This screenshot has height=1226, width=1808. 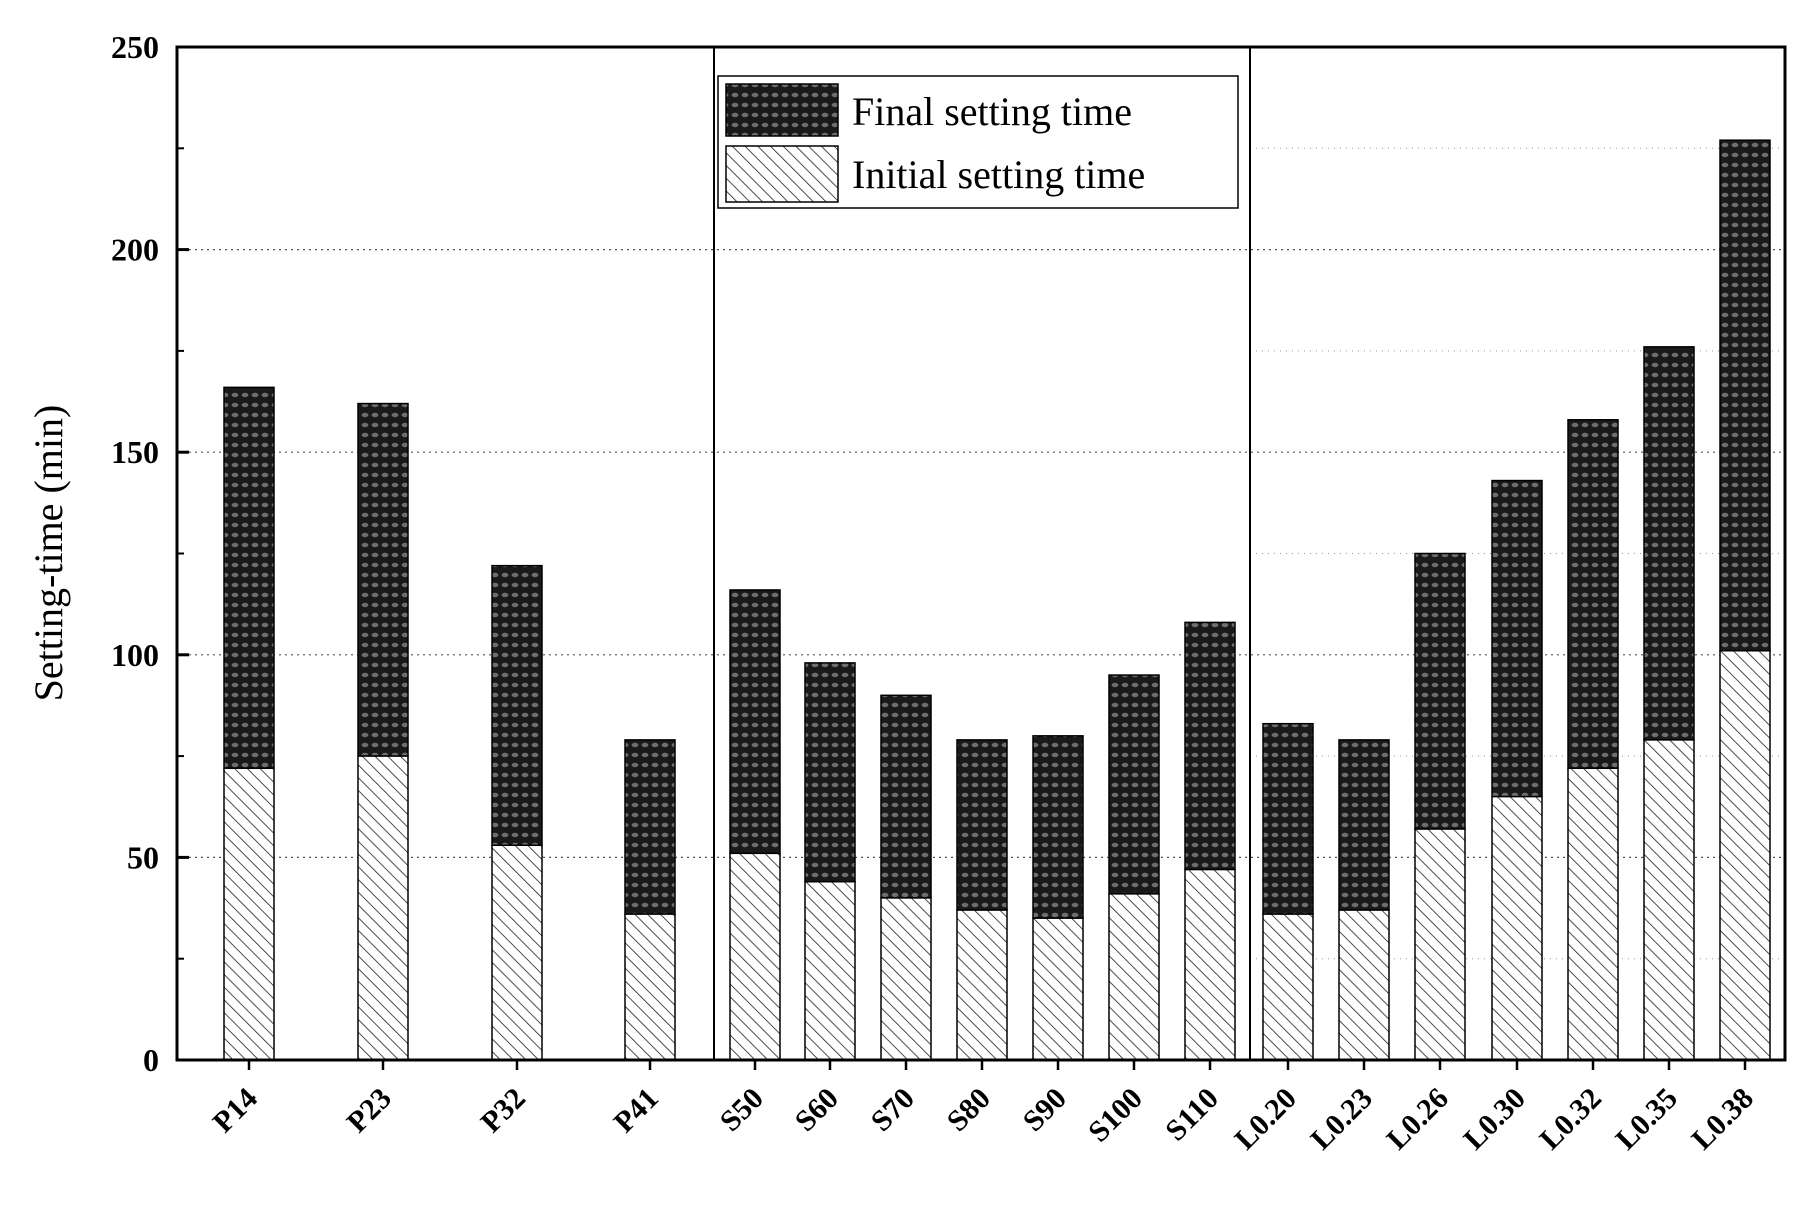 What do you see at coordinates (1058, 827) in the screenshot?
I see `bar-final-S90` at bounding box center [1058, 827].